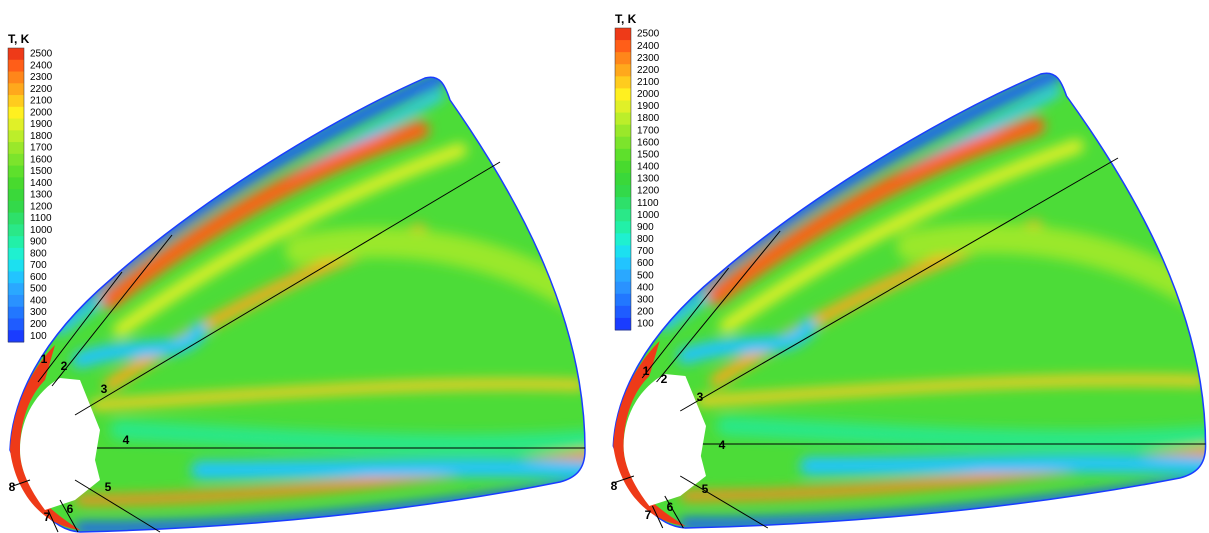 This screenshot has height=533, width=1209. I want to click on legend-label: 1400, so click(648, 167).